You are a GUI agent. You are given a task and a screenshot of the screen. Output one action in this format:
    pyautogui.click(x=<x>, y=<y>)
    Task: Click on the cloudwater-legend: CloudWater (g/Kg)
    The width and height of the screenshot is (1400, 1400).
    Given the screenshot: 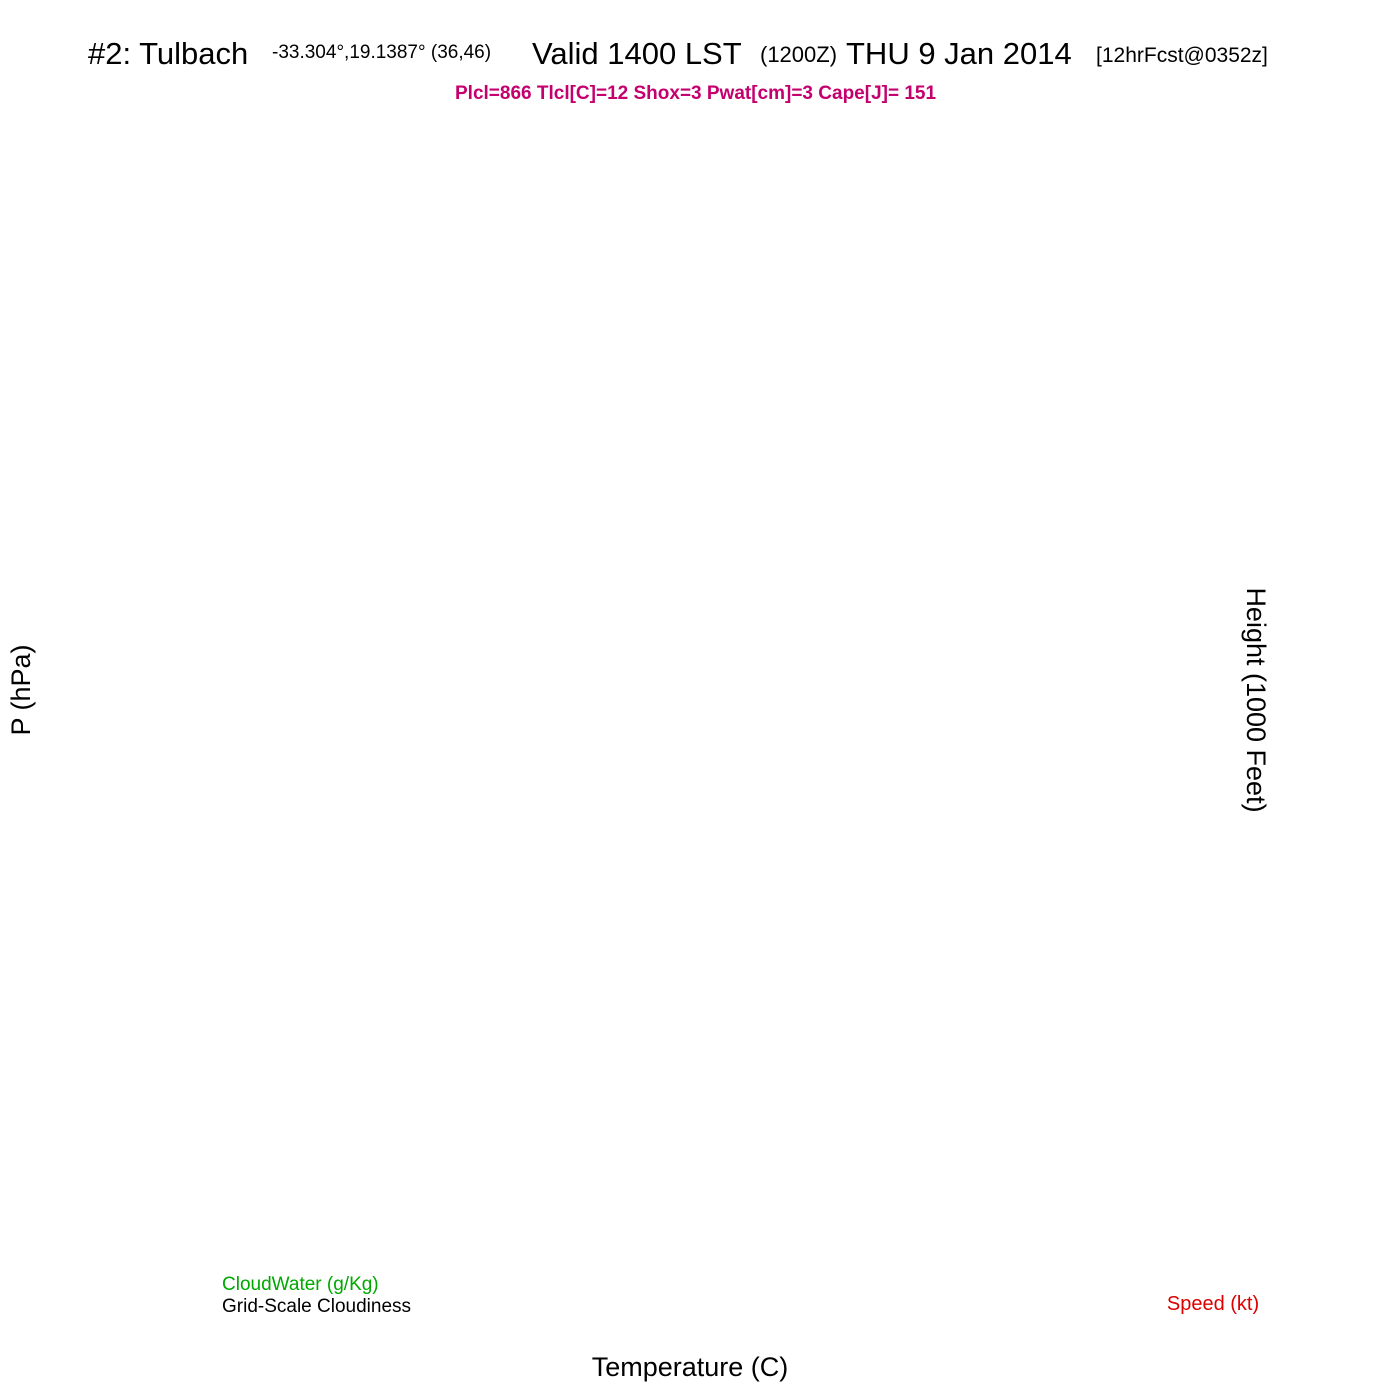 What is the action you would take?
    pyautogui.click(x=300, y=1284)
    